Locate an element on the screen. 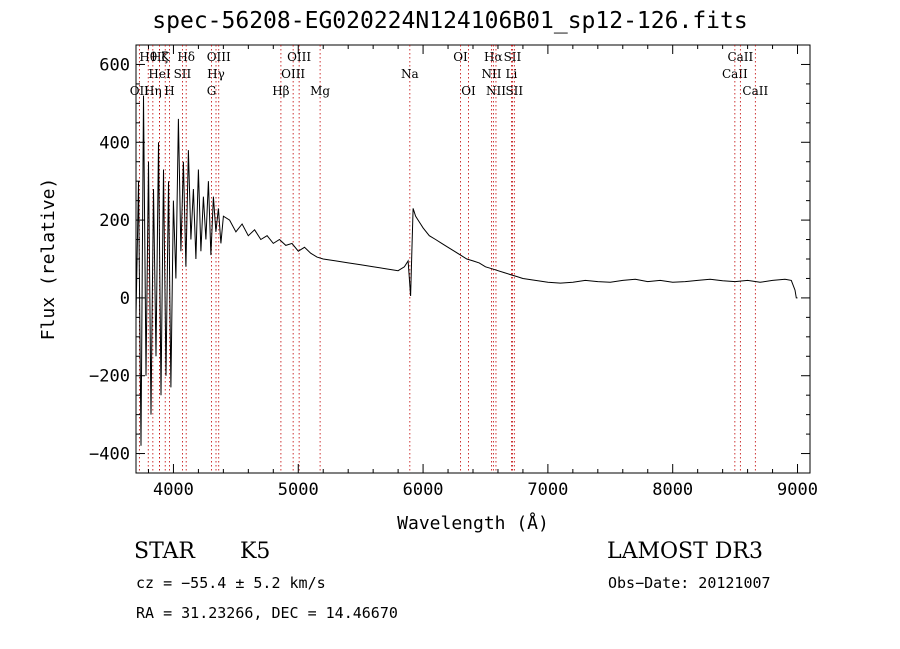 The image size is (900, 649). object-class: STAR is located at coordinates (164, 551).